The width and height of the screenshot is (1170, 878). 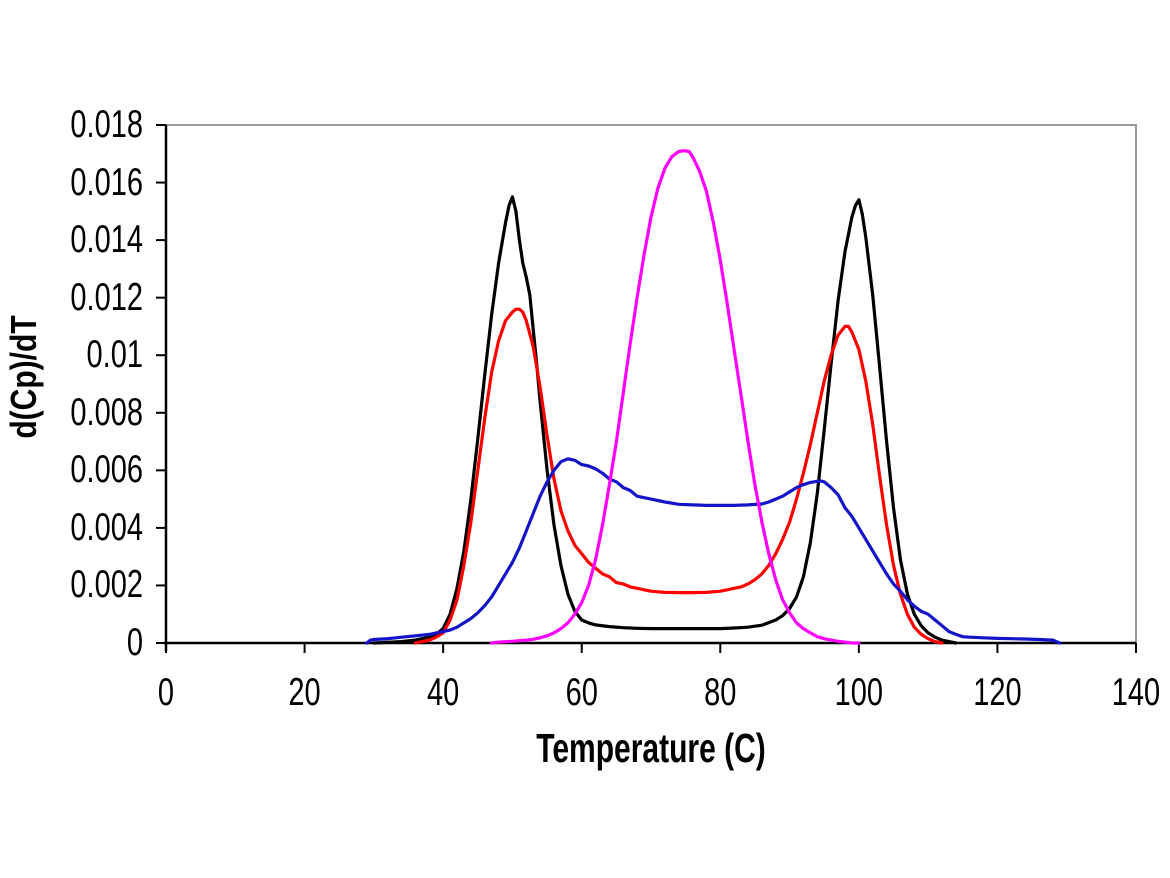 What do you see at coordinates (713, 551) in the screenshot?
I see `blue-broad-curve` at bounding box center [713, 551].